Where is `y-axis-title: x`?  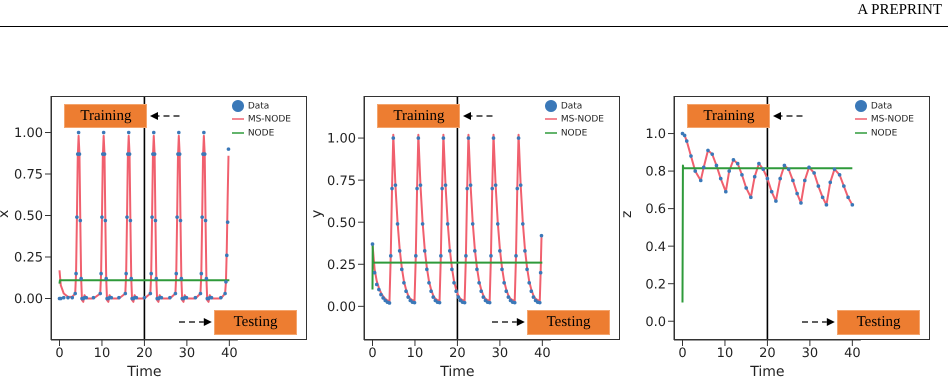 y-axis-title: x is located at coordinates (6, 214).